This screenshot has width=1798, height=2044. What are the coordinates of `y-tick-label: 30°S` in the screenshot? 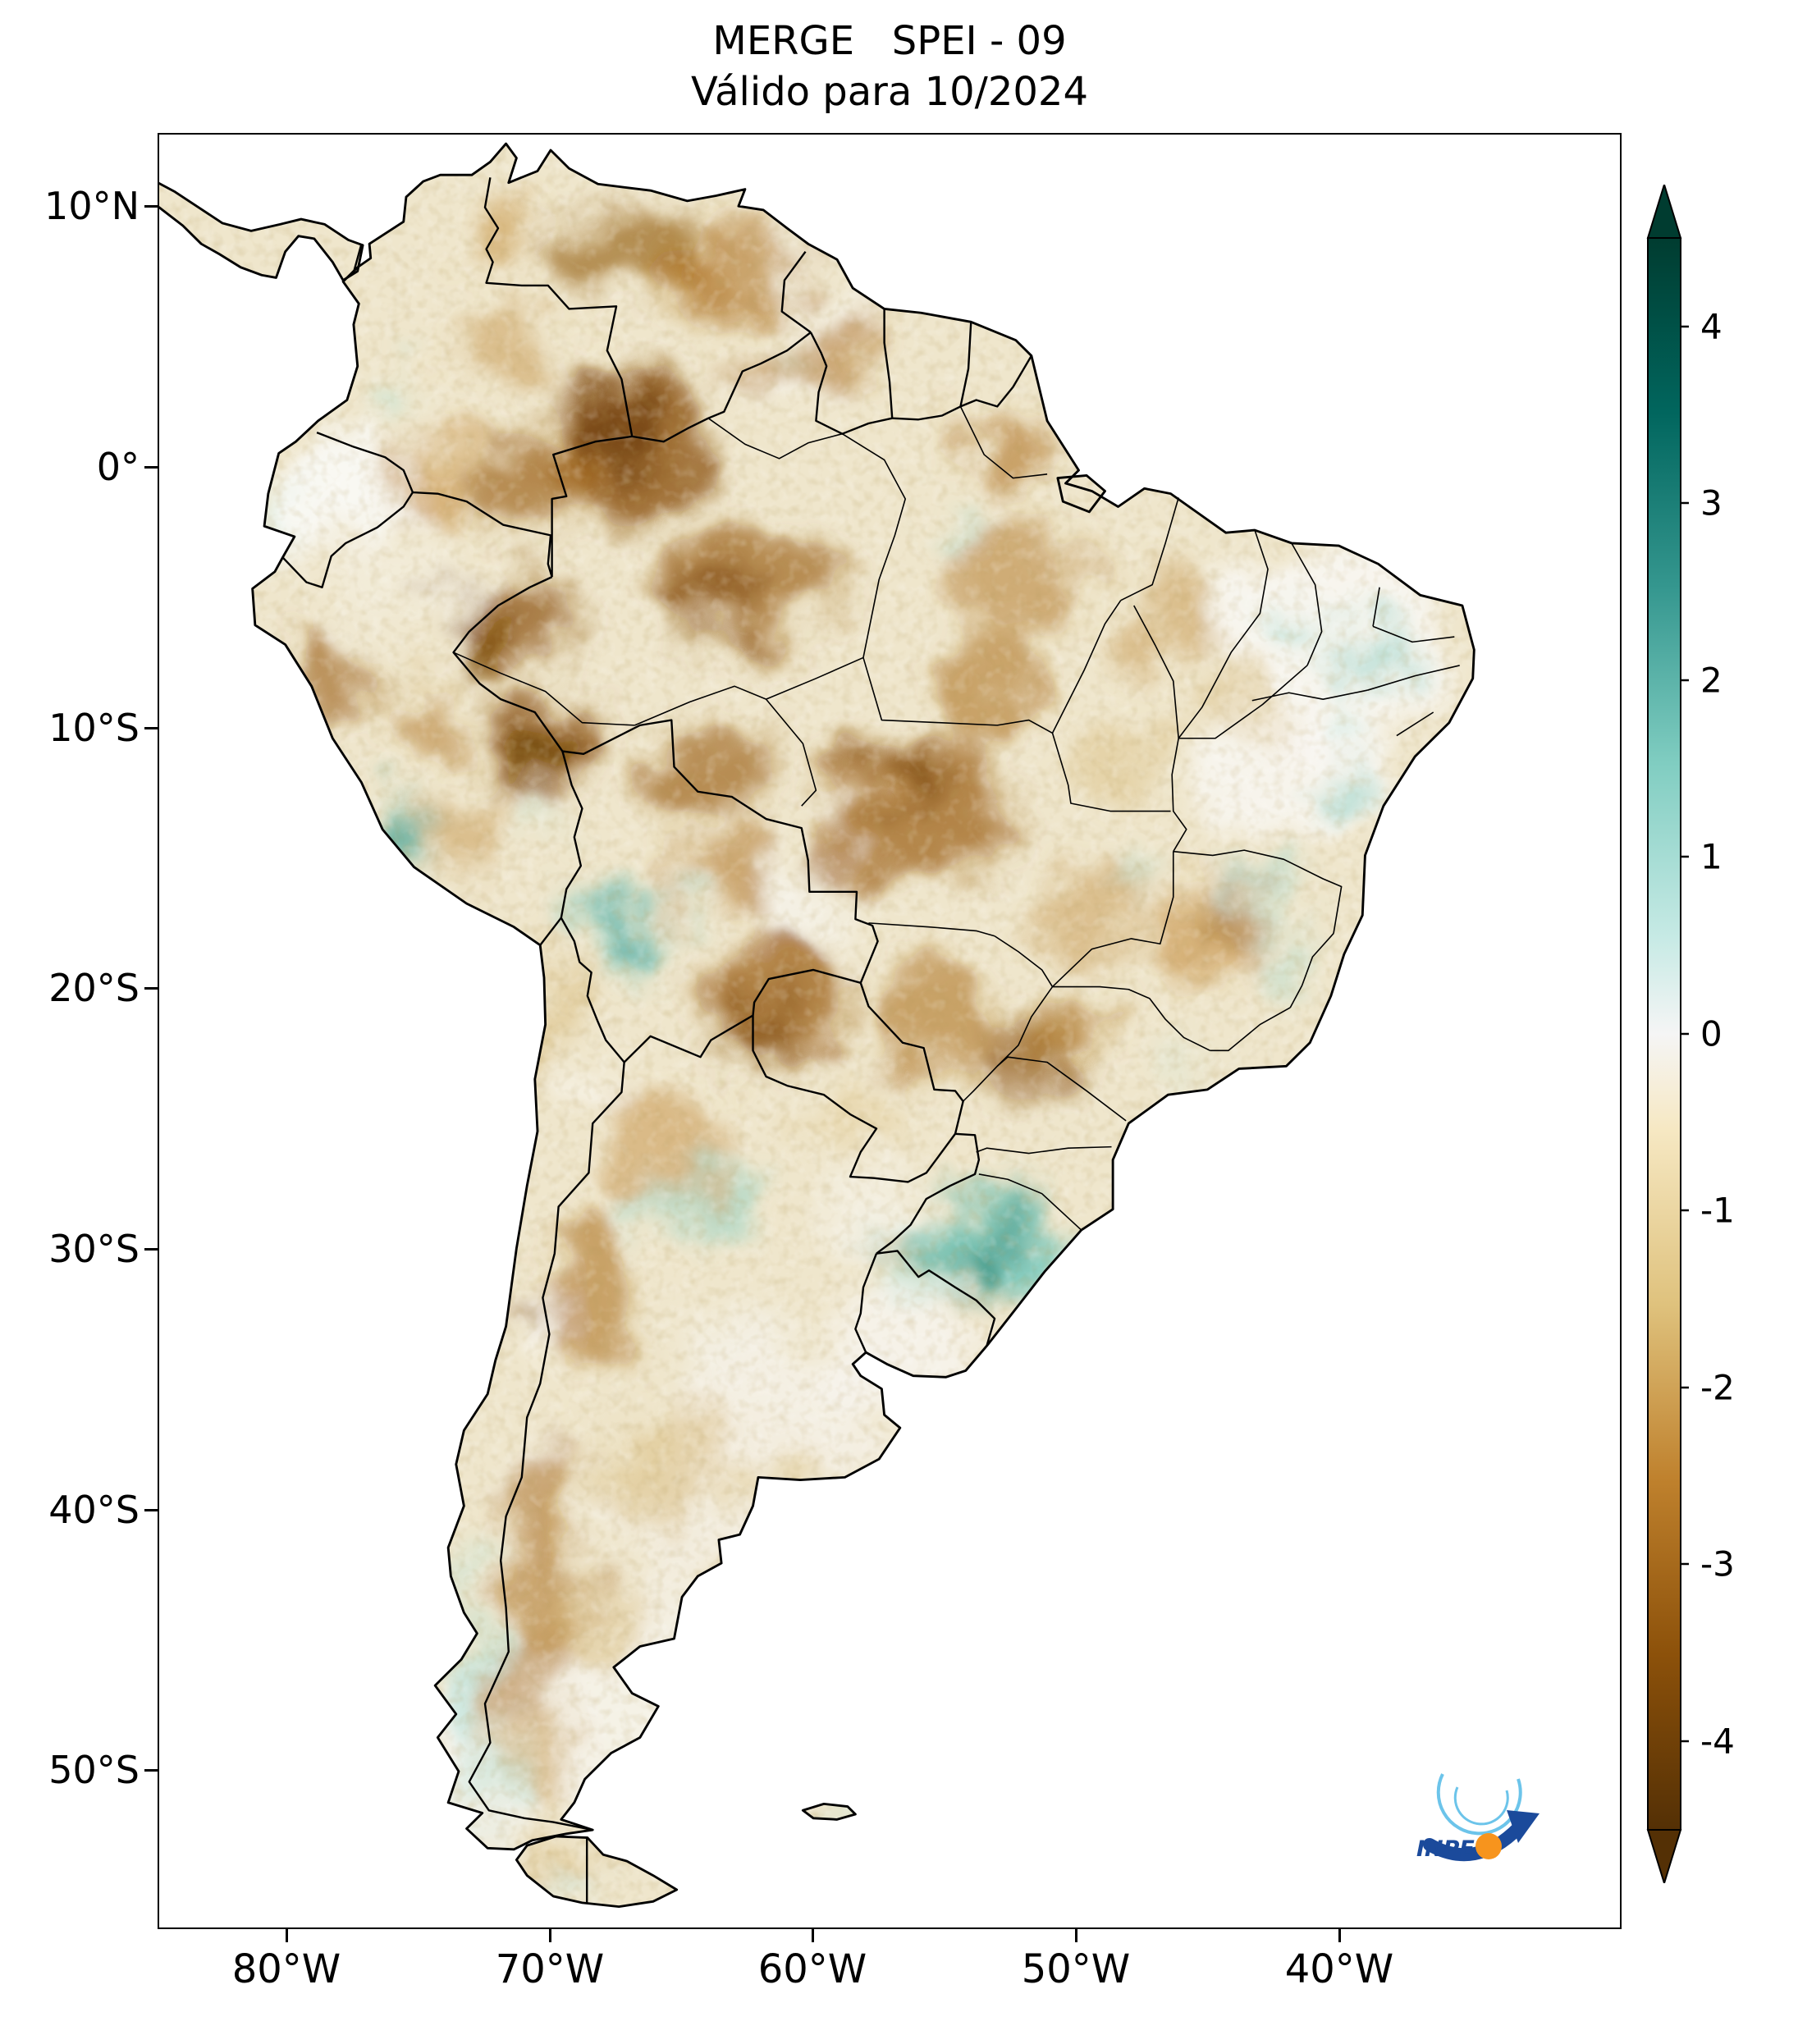 It's located at (94, 1249).